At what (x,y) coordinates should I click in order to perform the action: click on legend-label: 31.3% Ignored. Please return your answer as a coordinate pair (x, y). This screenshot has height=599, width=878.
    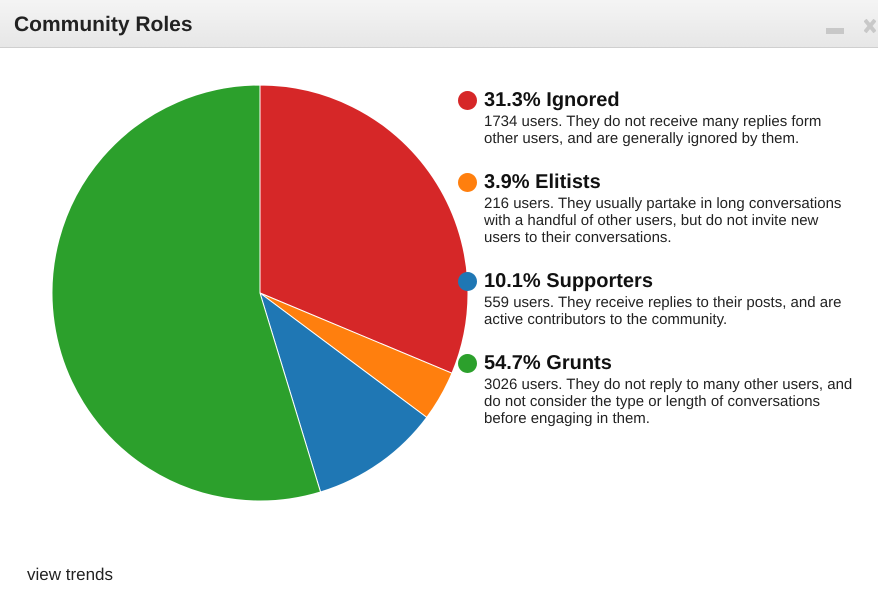
    Looking at the image, I should click on (552, 100).